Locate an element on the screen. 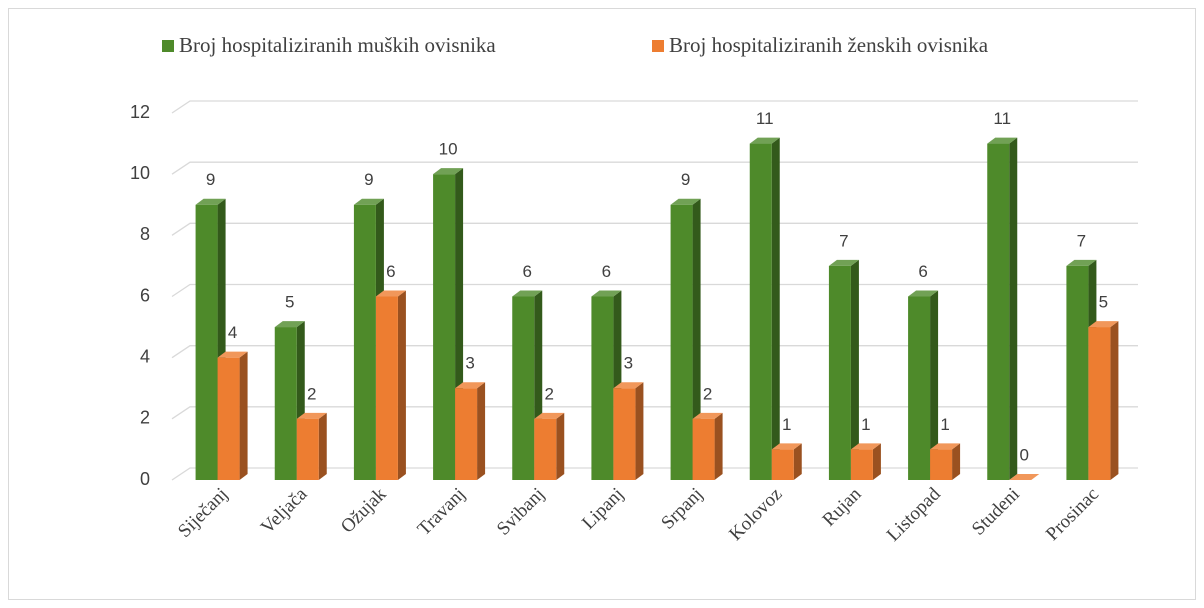 This screenshot has height=608, width=1204. data-label: 4 is located at coordinates (232, 332).